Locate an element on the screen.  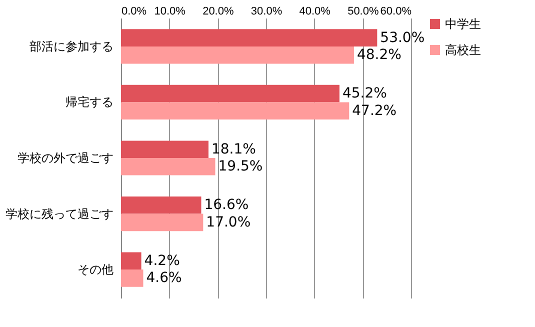
y-tick-label: 帰宅する is located at coordinates (90, 102).